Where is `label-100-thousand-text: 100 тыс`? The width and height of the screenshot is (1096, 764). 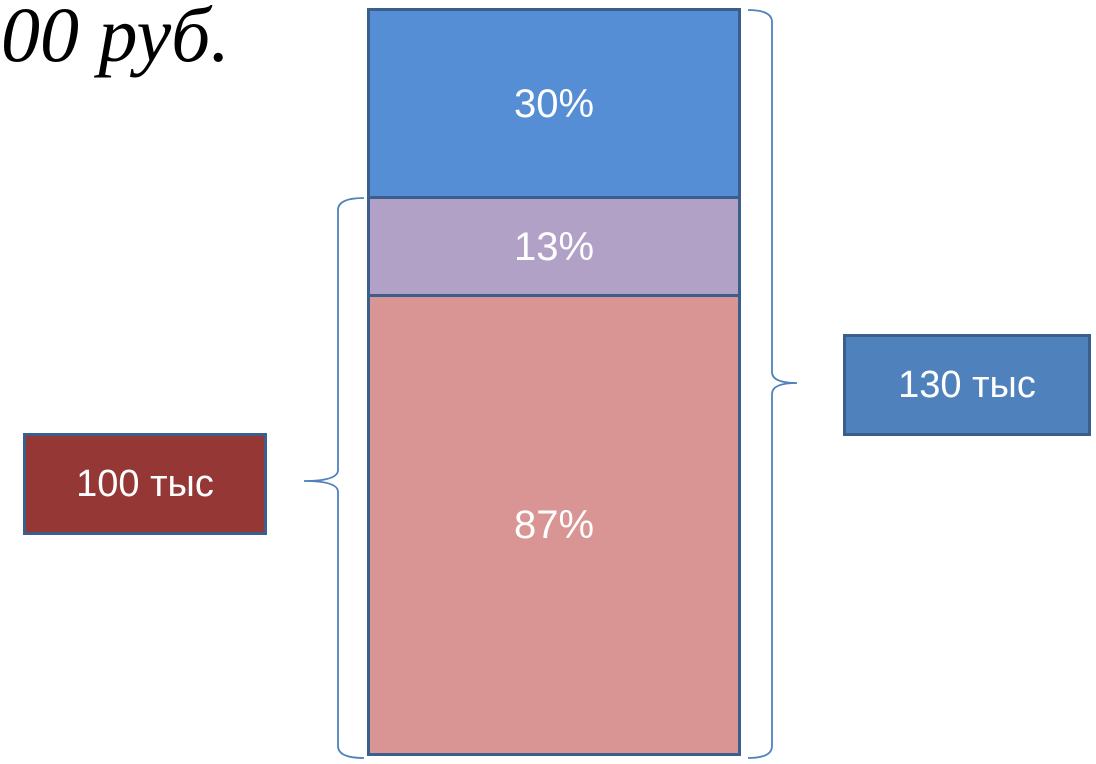
label-100-thousand-text: 100 тыс is located at coordinates (145, 483).